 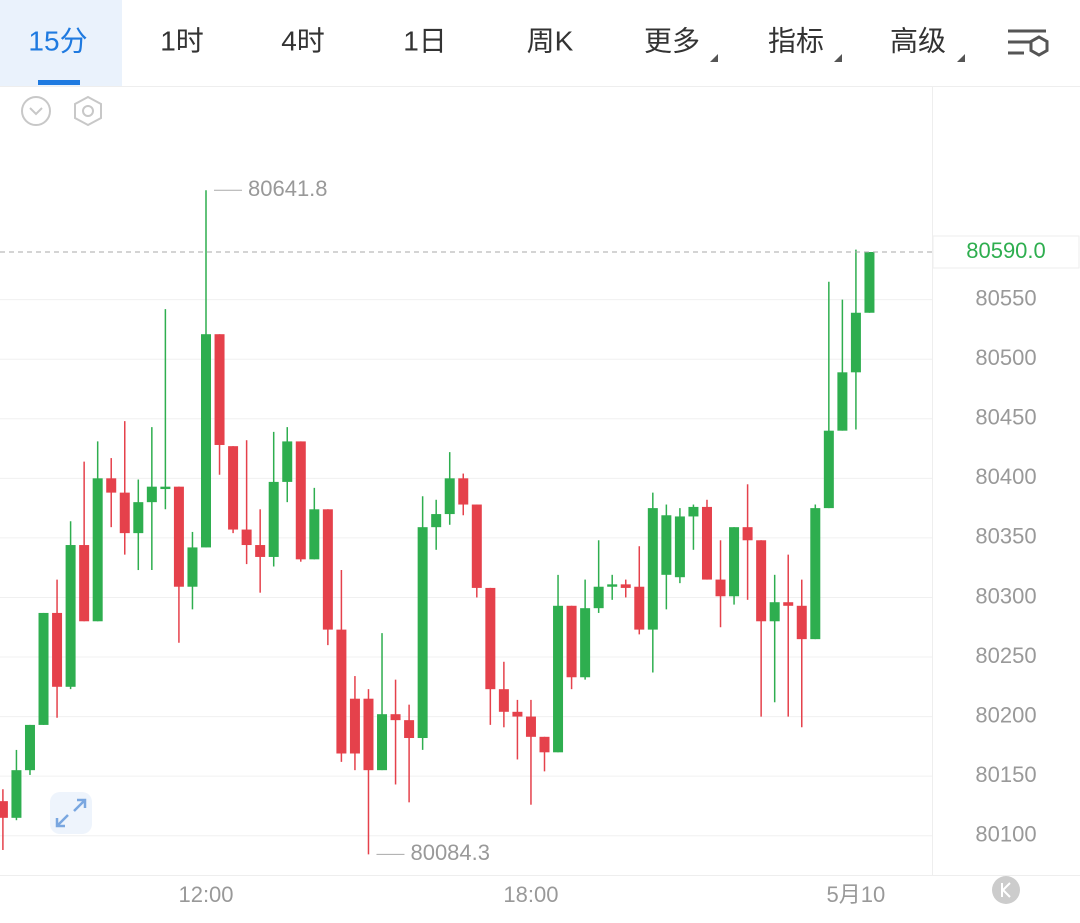 I want to click on y-tick-label: 80550, so click(x=1005, y=297).